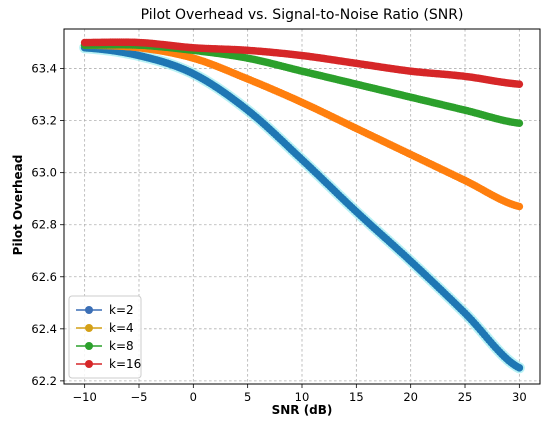 The image size is (550, 426). What do you see at coordinates (139, 397) in the screenshot?
I see `x-tick-label: −5` at bounding box center [139, 397].